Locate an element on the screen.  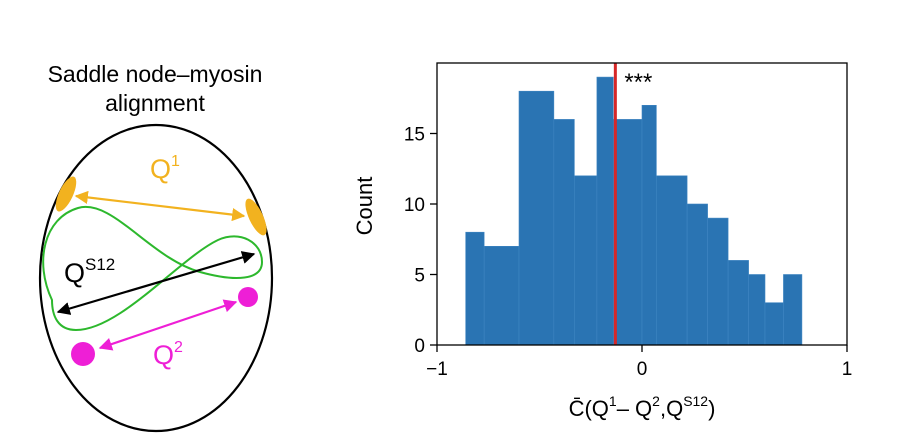
diagram-title-line1: Saddle node–myosin is located at coordinates (155, 74).